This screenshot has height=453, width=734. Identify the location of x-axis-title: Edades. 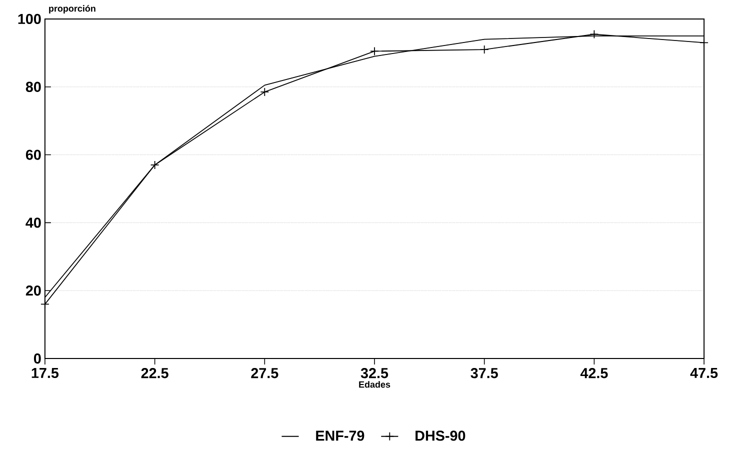
(374, 384).